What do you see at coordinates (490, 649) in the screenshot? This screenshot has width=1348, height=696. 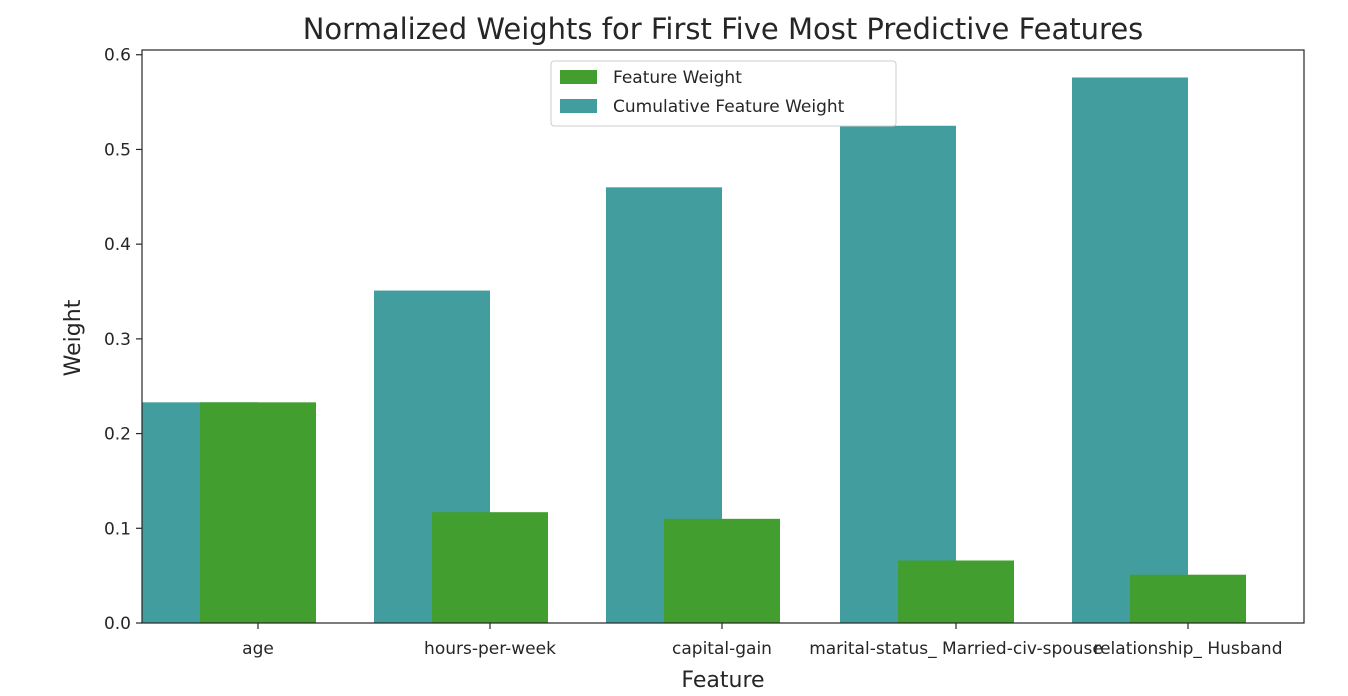 I see `x-tick-label: hours-per-week` at bounding box center [490, 649].